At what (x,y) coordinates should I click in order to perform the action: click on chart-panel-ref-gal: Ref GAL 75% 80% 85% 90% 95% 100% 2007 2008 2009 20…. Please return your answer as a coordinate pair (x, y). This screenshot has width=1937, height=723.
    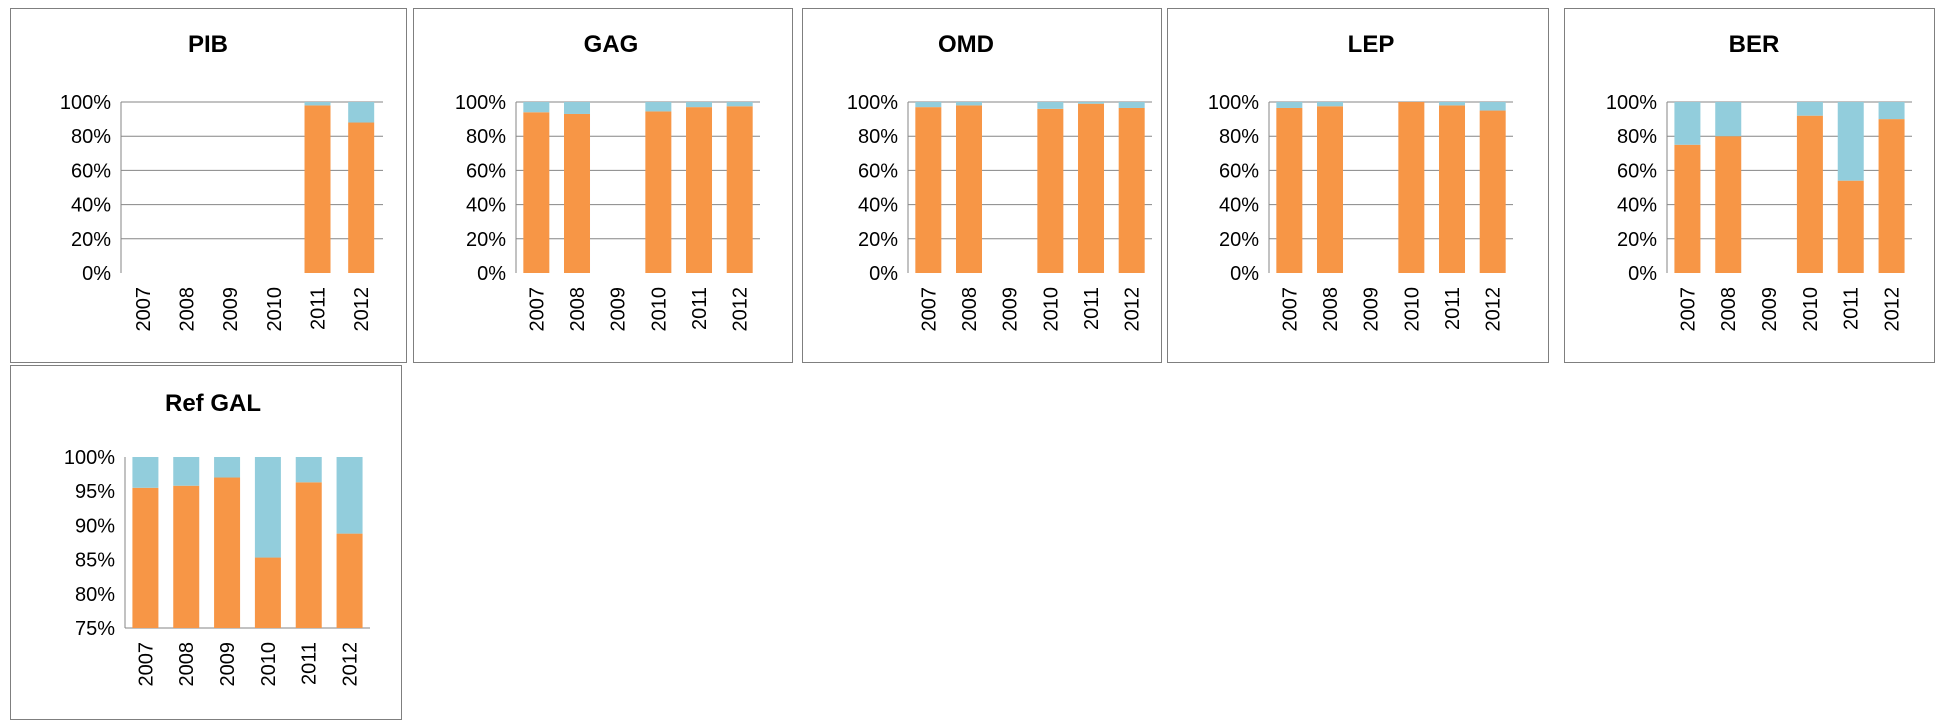
    Looking at the image, I should click on (206, 542).